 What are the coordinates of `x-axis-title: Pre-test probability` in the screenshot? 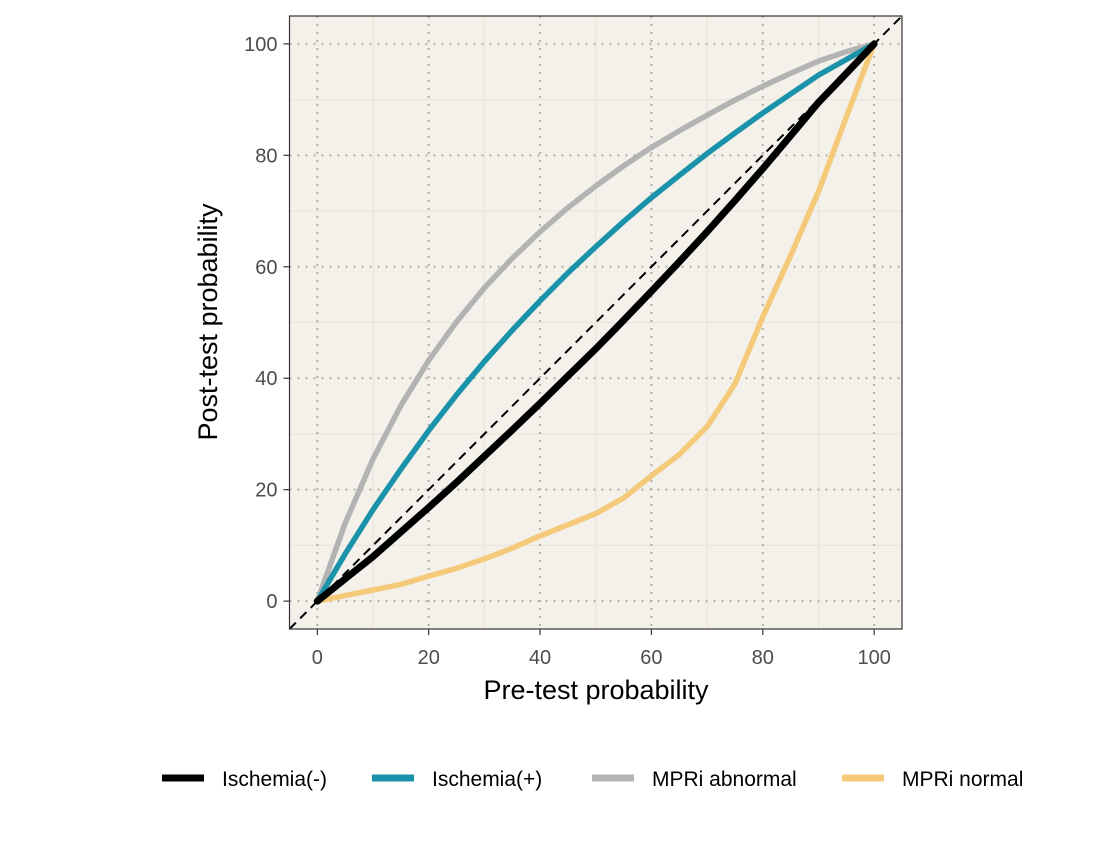 It's located at (596, 690).